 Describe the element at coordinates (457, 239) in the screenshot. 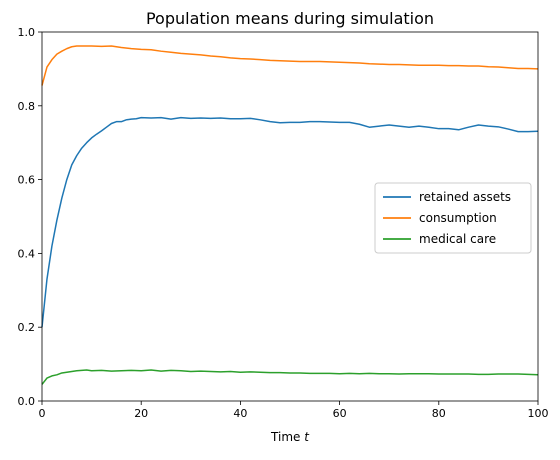

I see `legend-label-medical-care: medical care` at that location.